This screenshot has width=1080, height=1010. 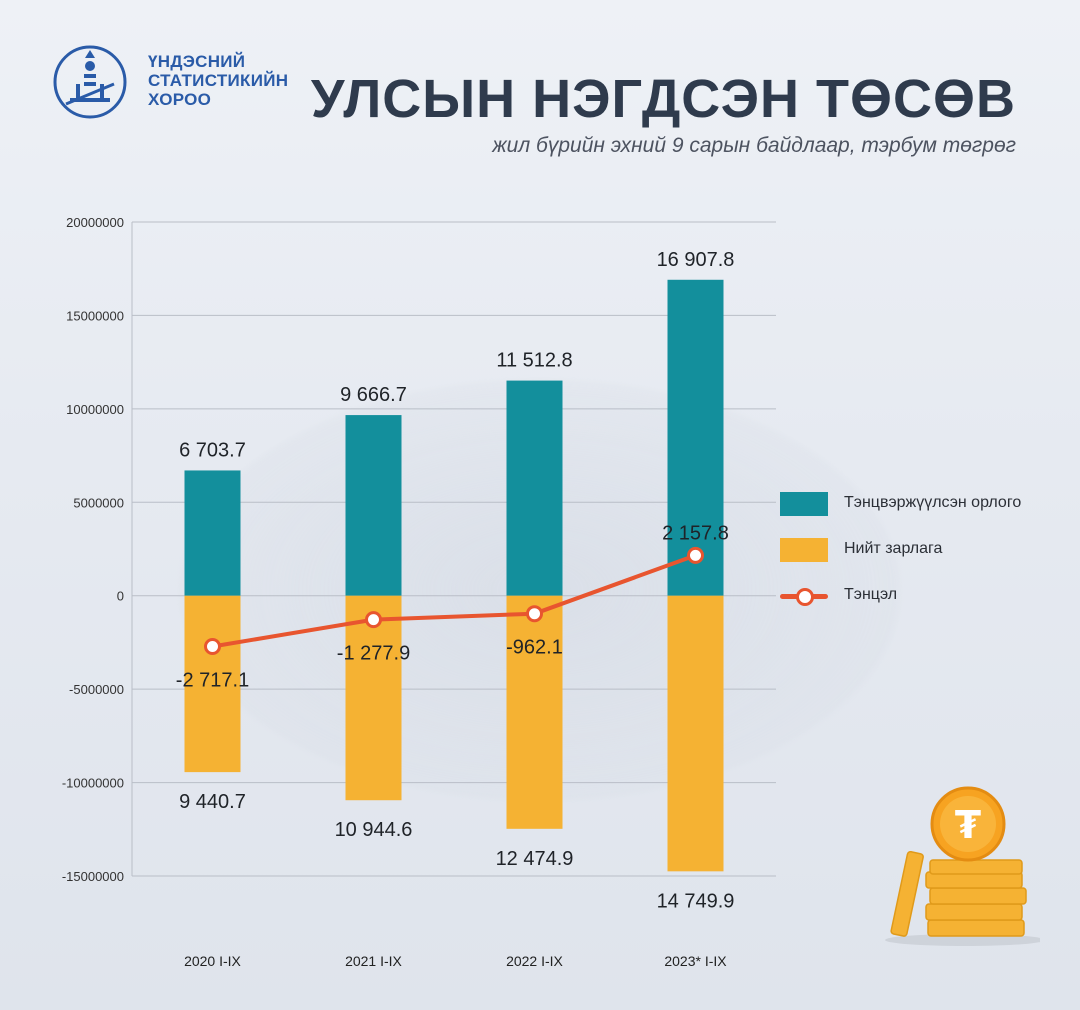 What do you see at coordinates (663, 99) in the screenshot?
I see `page-title: УЛСЫН НЭГДСЭН ТӨСӨВ` at bounding box center [663, 99].